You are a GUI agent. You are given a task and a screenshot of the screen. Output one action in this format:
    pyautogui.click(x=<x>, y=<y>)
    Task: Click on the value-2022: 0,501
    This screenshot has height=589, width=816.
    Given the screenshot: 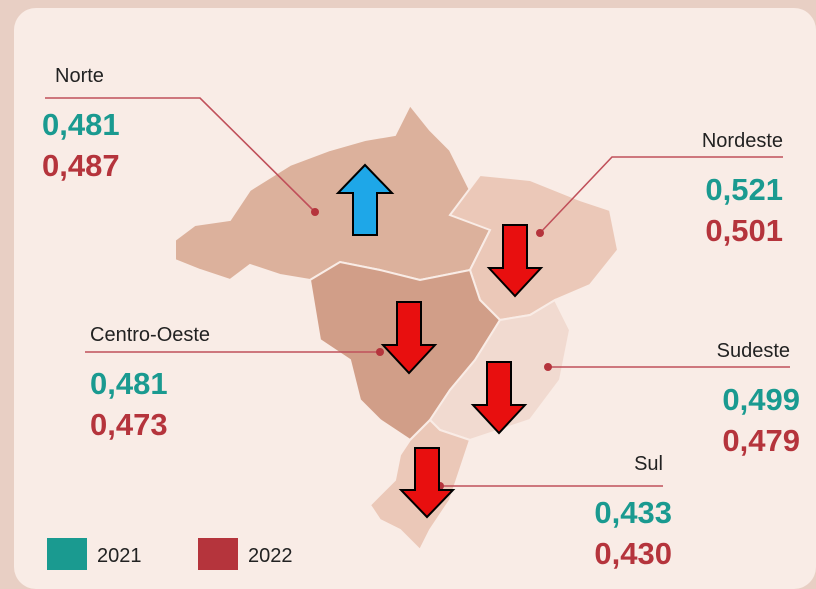 What is the action you would take?
    pyautogui.click(x=744, y=230)
    